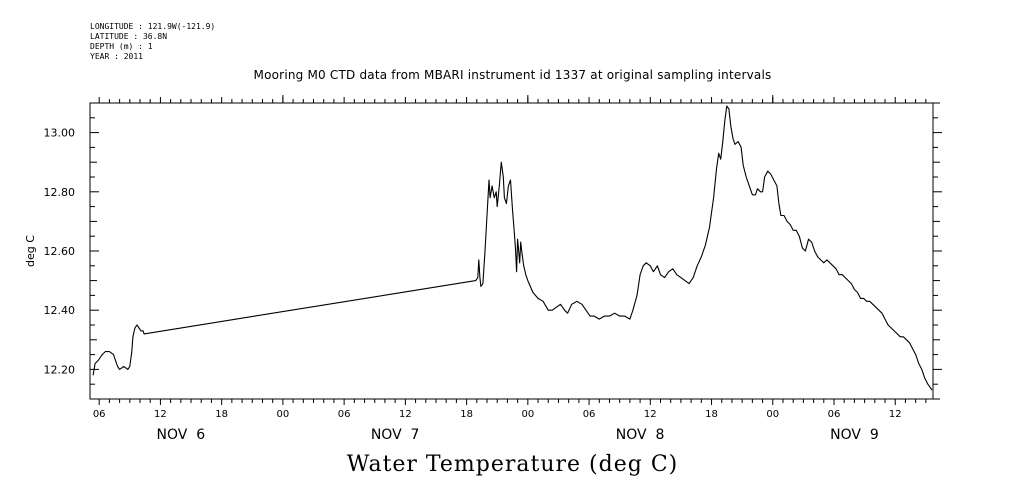 This screenshot has height=504, width=1009. What do you see at coordinates (60, 310) in the screenshot?
I see `y-tick-label: 12.40` at bounding box center [60, 310].